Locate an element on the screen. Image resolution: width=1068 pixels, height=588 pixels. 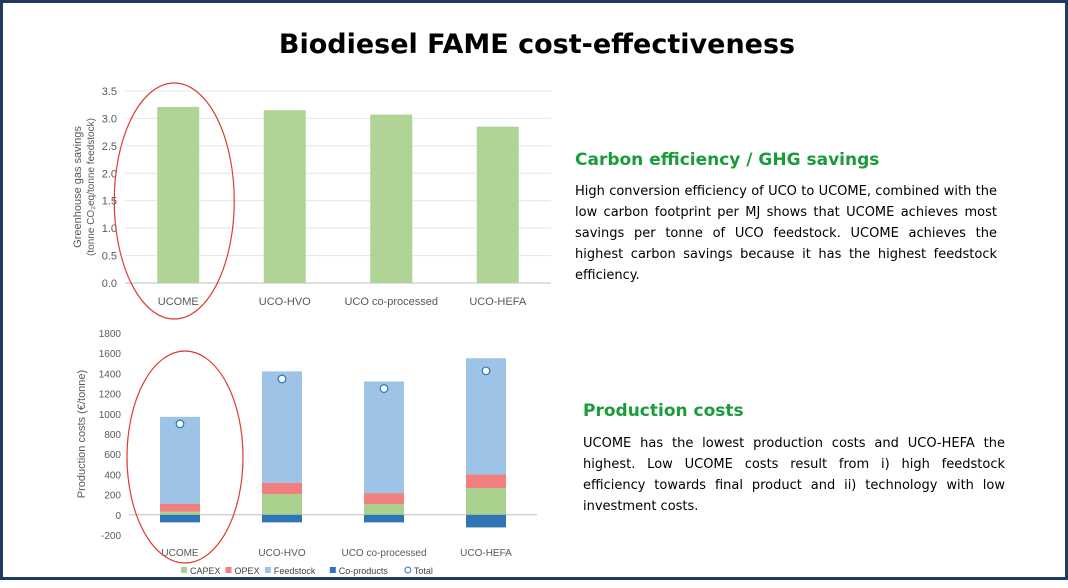
y-axis-label: Greenhouse gas savings is located at coordinates (78, 187).